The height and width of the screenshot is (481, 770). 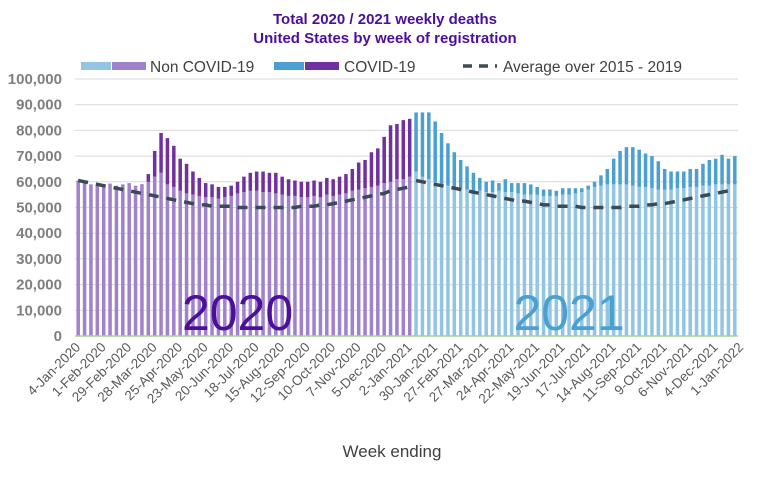 I want to click on chart-title: Total 2020 / 2021 weekly deaths, so click(x=385, y=19).